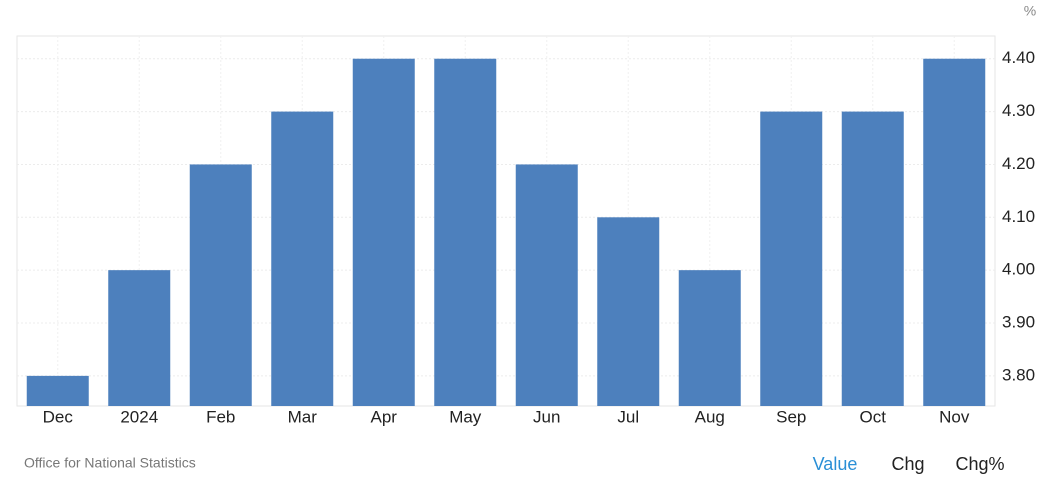  Describe the element at coordinates (1018, 216) in the screenshot. I see `y-tick-label: 4.10` at that location.